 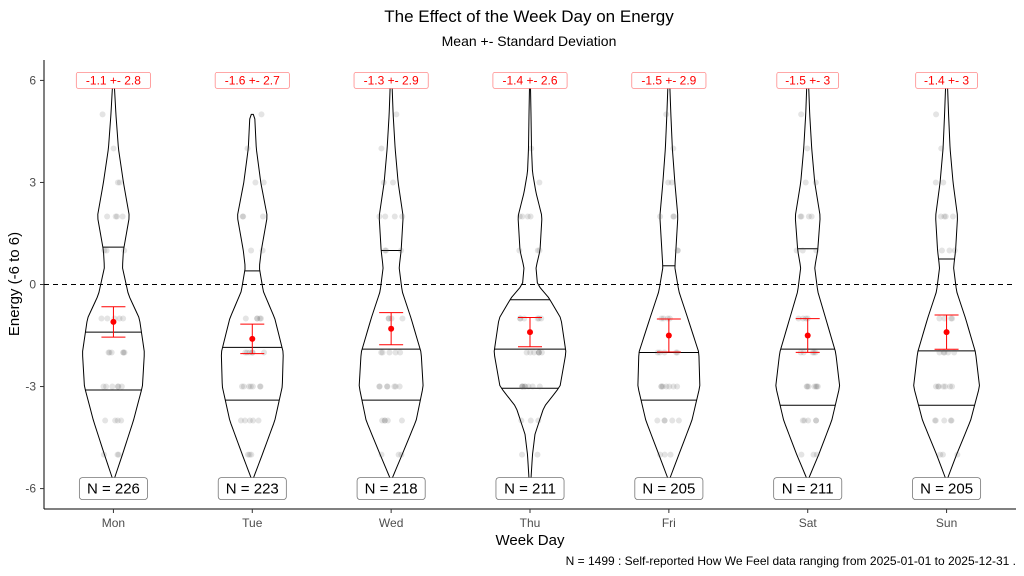 I want to click on x-tick-label: Sun, so click(x=946, y=523).